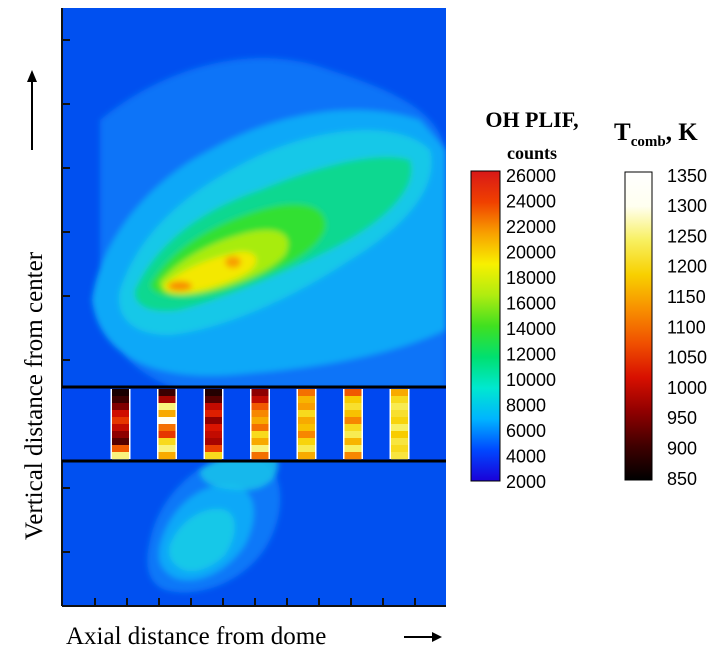 The height and width of the screenshot is (652, 726). Describe the element at coordinates (531, 201) in the screenshot. I see `colorbar-tick-label: 24000` at that location.